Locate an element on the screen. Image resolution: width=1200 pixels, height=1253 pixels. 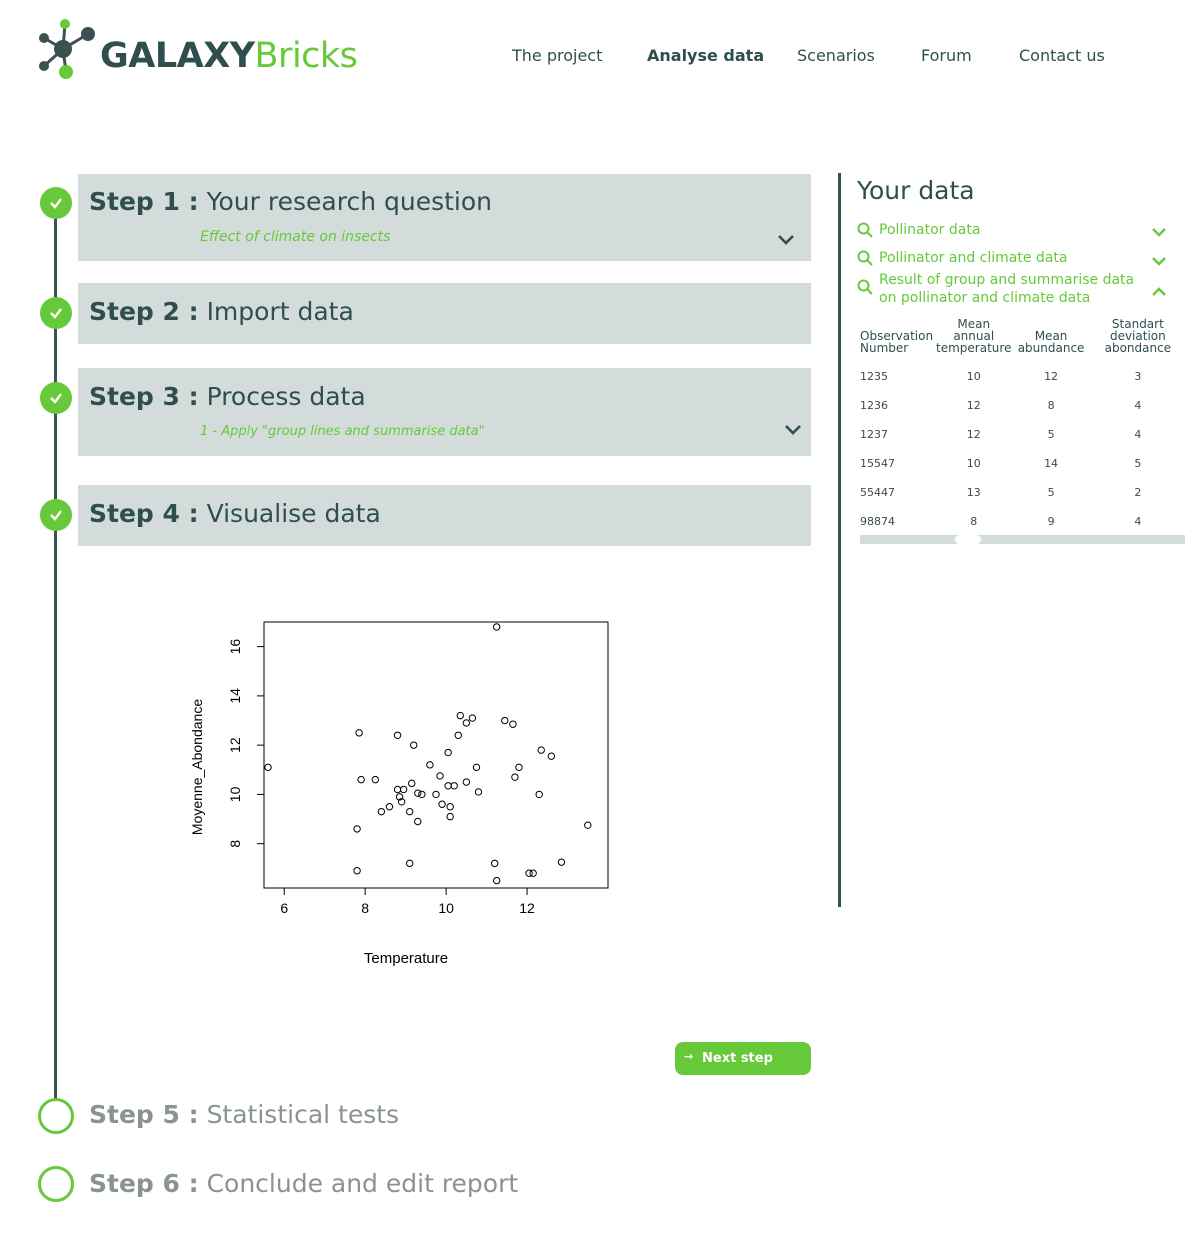
col-mean-abundance: Mean abundance is located at coordinates (1051, 342).